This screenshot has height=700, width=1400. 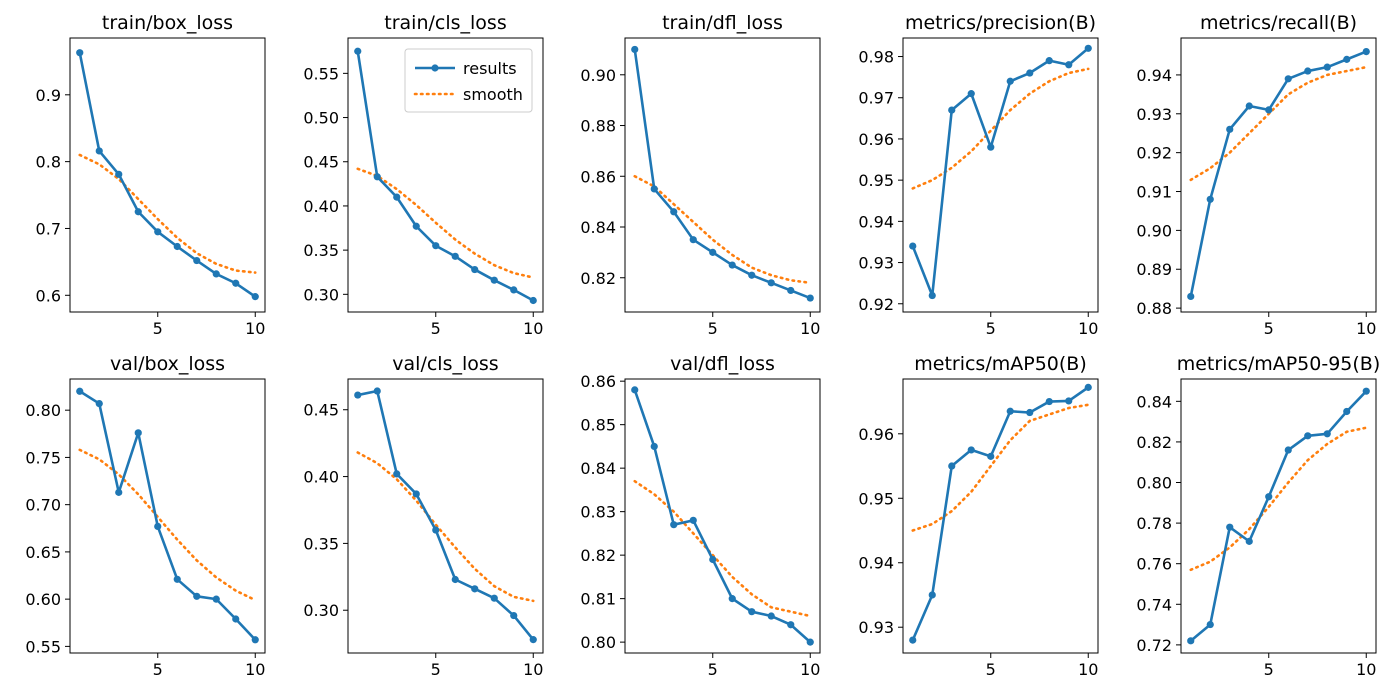 I want to click on y-tick-label: 0.94, so click(x=876, y=221).